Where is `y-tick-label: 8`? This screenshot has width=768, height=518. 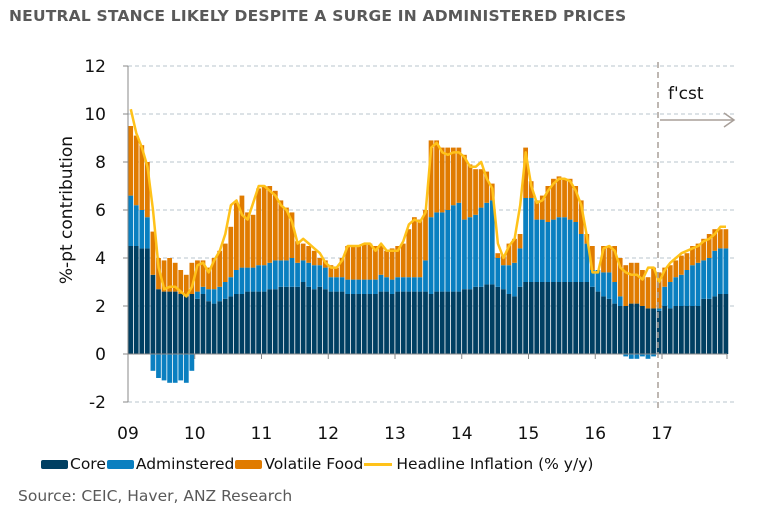
y-tick-label: 8 is located at coordinates (100, 163).